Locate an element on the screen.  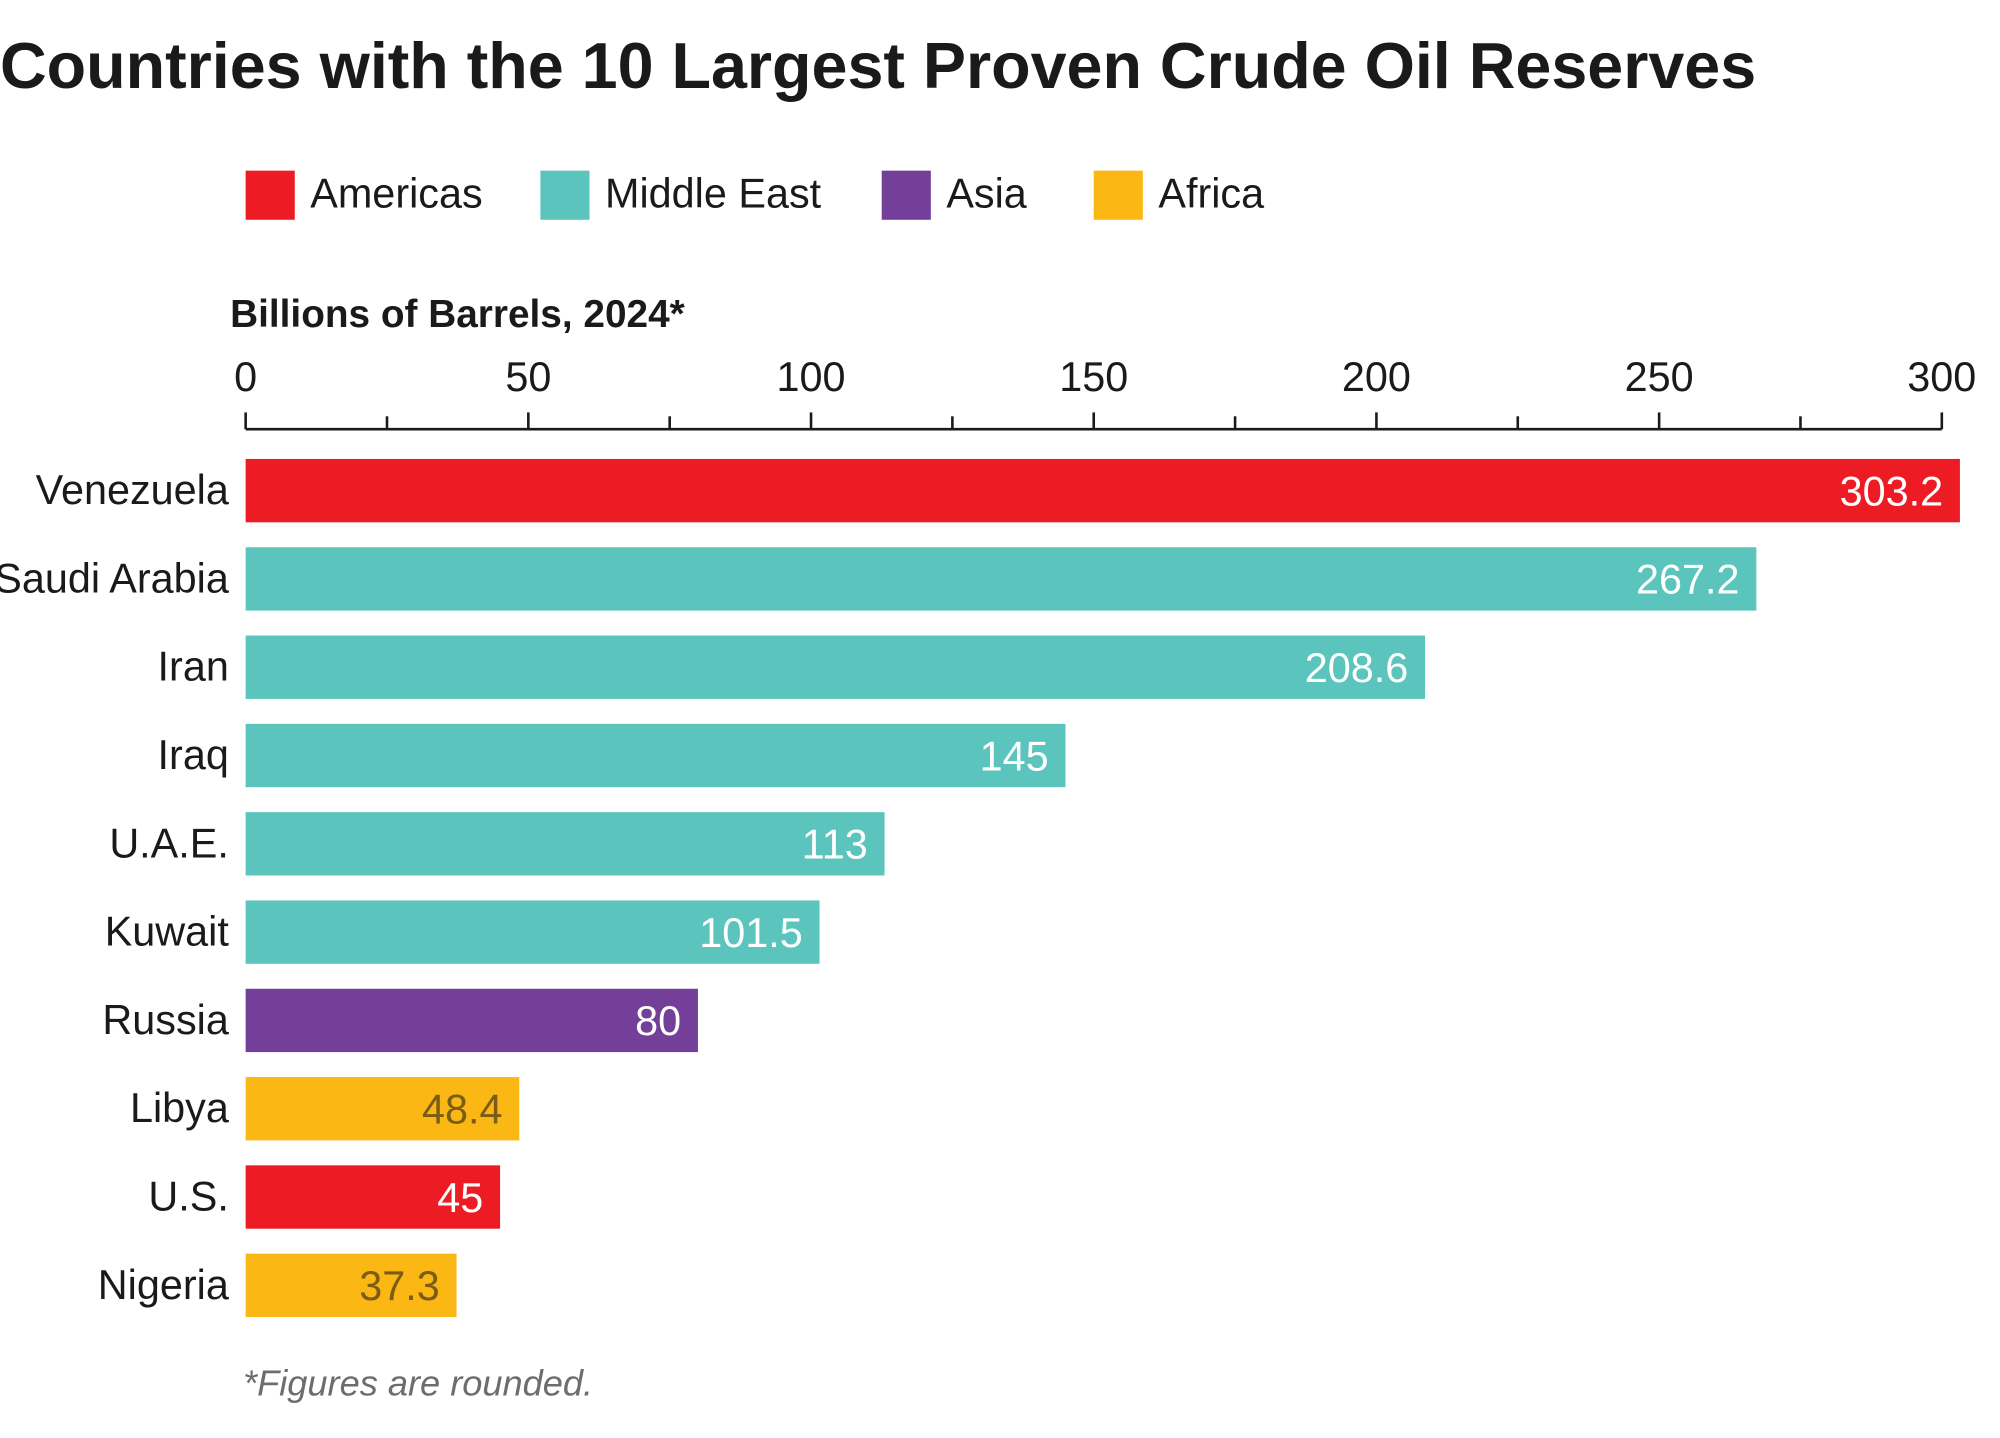
x-tick-label: 250 is located at coordinates (1659, 377).